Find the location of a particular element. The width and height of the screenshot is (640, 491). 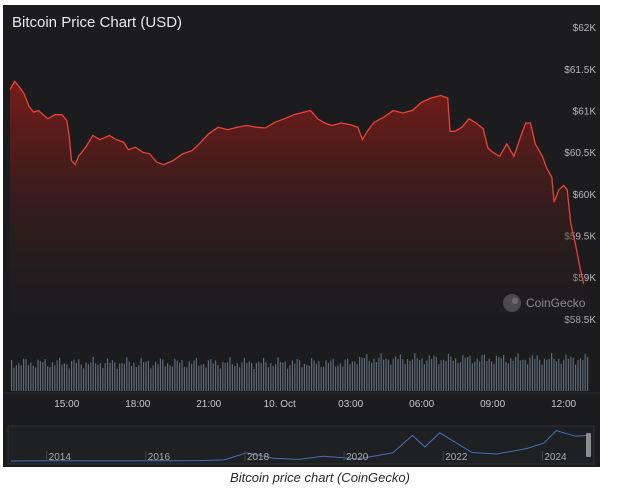

x-tick-label: 12:00 is located at coordinates (563, 404).